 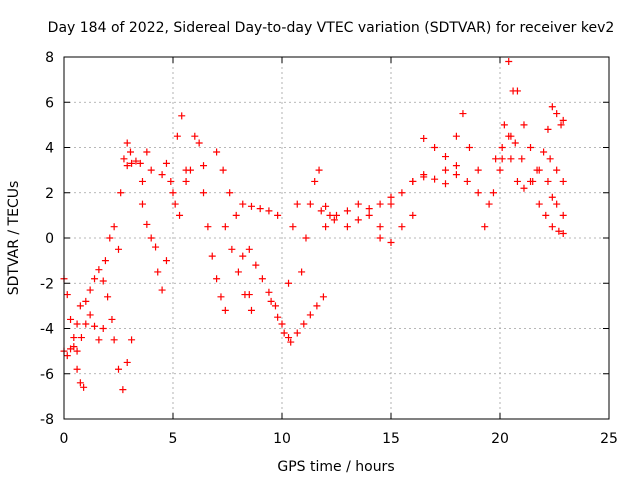 What do you see at coordinates (49, 149) in the screenshot?
I see `y-tick-label: 4` at bounding box center [49, 149].